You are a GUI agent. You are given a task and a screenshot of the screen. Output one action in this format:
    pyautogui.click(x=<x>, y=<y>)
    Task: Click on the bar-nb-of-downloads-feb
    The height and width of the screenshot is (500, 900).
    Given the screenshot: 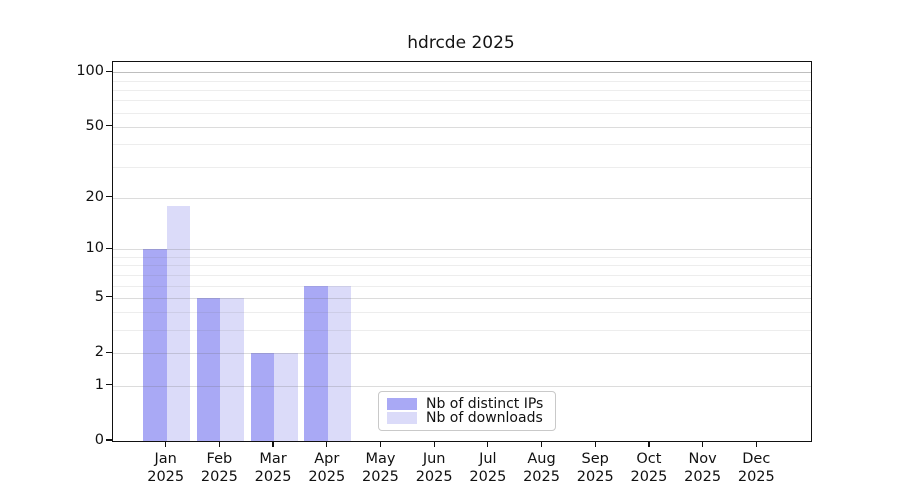 What is the action you would take?
    pyautogui.click(x=232, y=369)
    